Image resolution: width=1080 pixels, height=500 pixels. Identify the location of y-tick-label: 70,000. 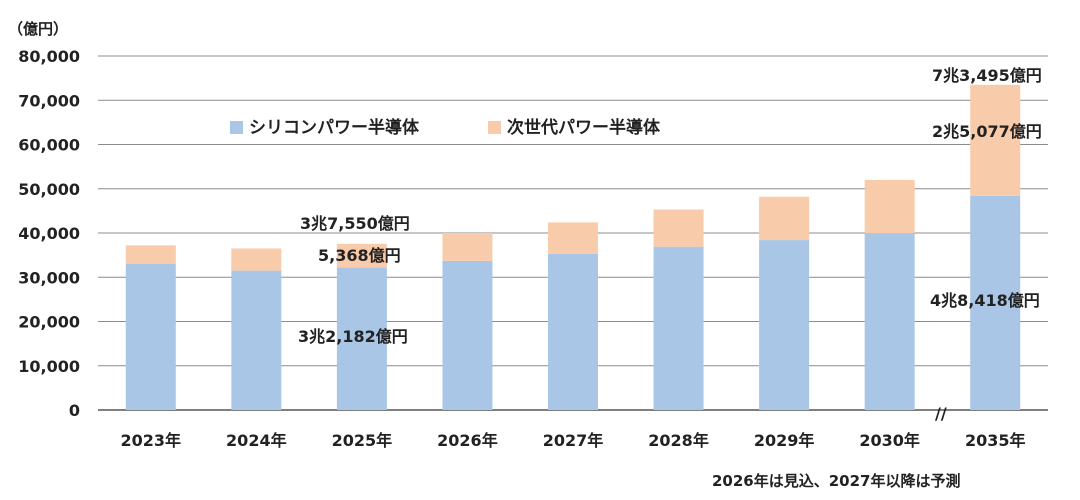
(49, 100).